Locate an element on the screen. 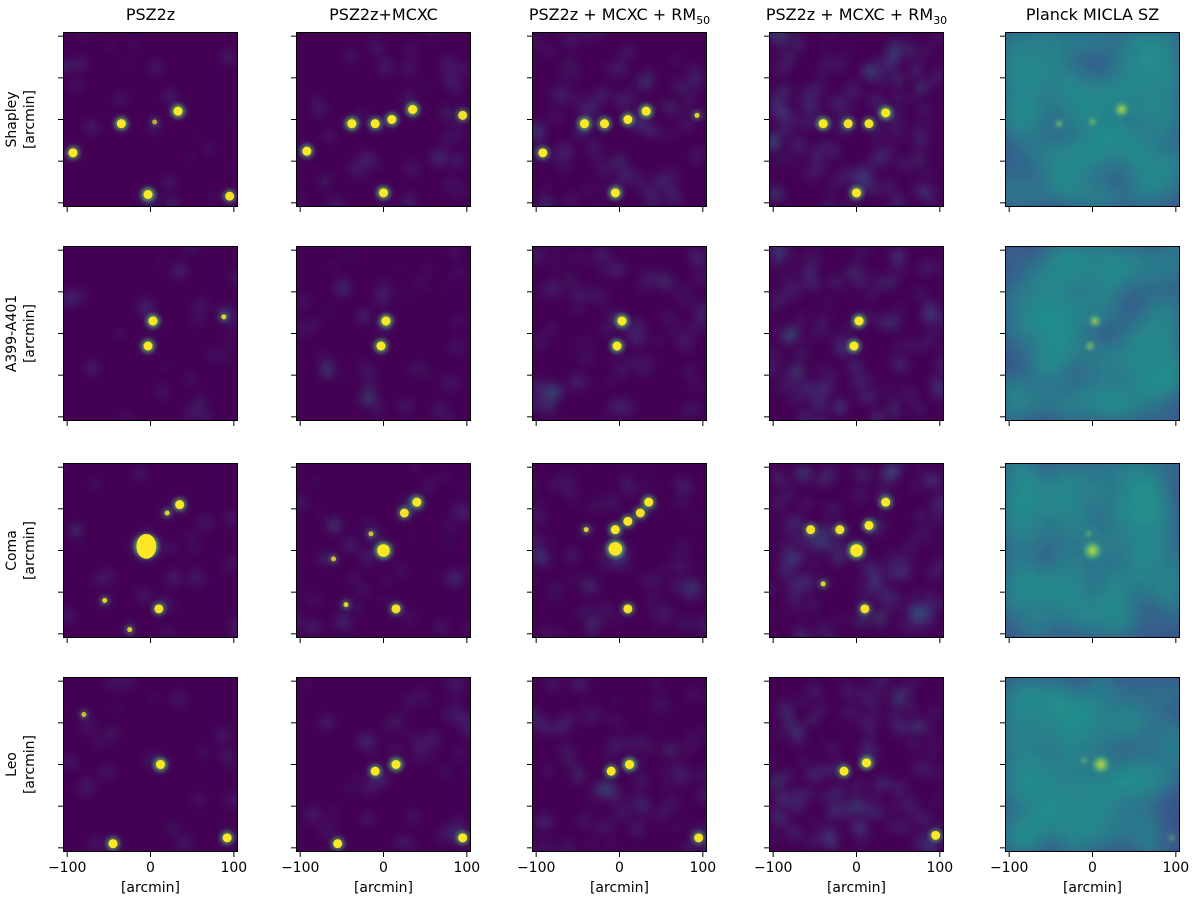 The image size is (1200, 917). x-tick-label: −100 is located at coordinates (67, 868).